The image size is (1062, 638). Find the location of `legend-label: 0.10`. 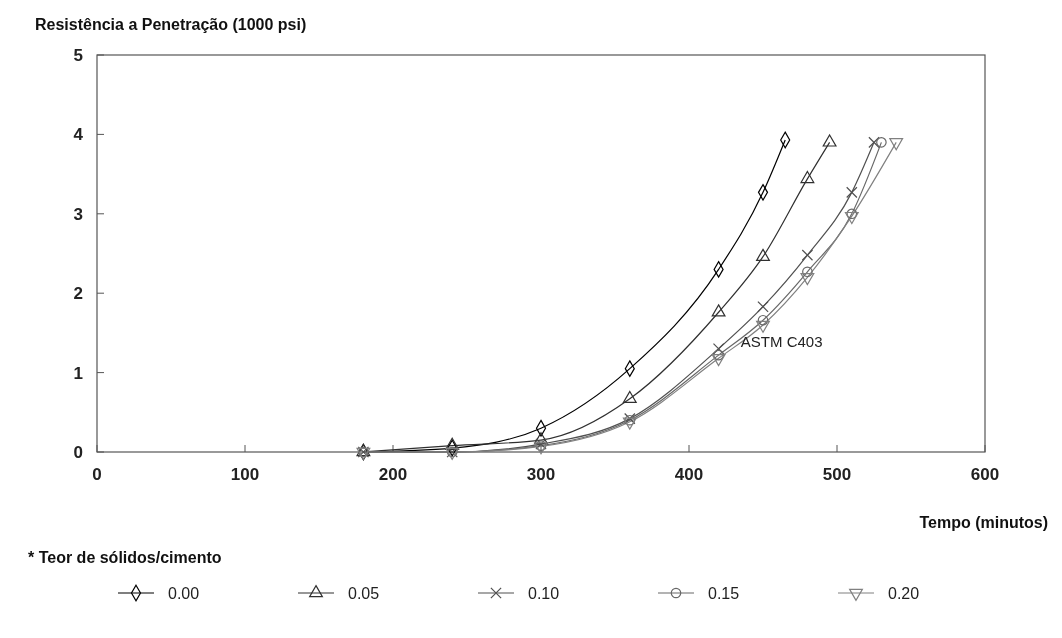

legend-label: 0.10 is located at coordinates (544, 593).